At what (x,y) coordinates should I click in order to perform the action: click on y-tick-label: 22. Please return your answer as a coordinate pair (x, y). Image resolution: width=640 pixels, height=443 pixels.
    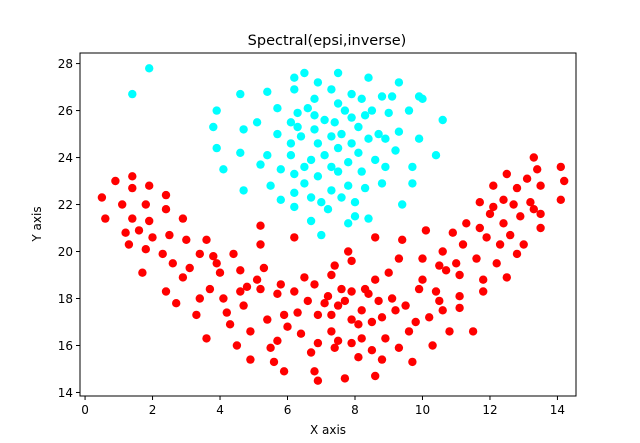
    Looking at the image, I should click on (65, 205).